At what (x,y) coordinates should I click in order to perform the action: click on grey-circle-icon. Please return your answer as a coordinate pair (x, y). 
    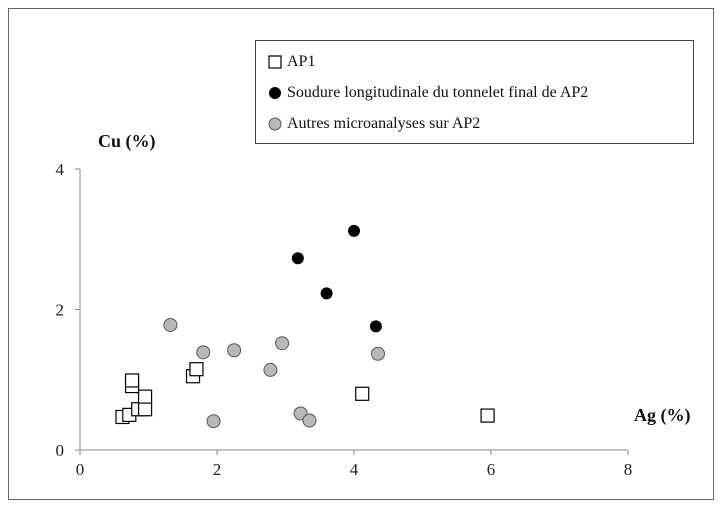
    Looking at the image, I should click on (275, 124).